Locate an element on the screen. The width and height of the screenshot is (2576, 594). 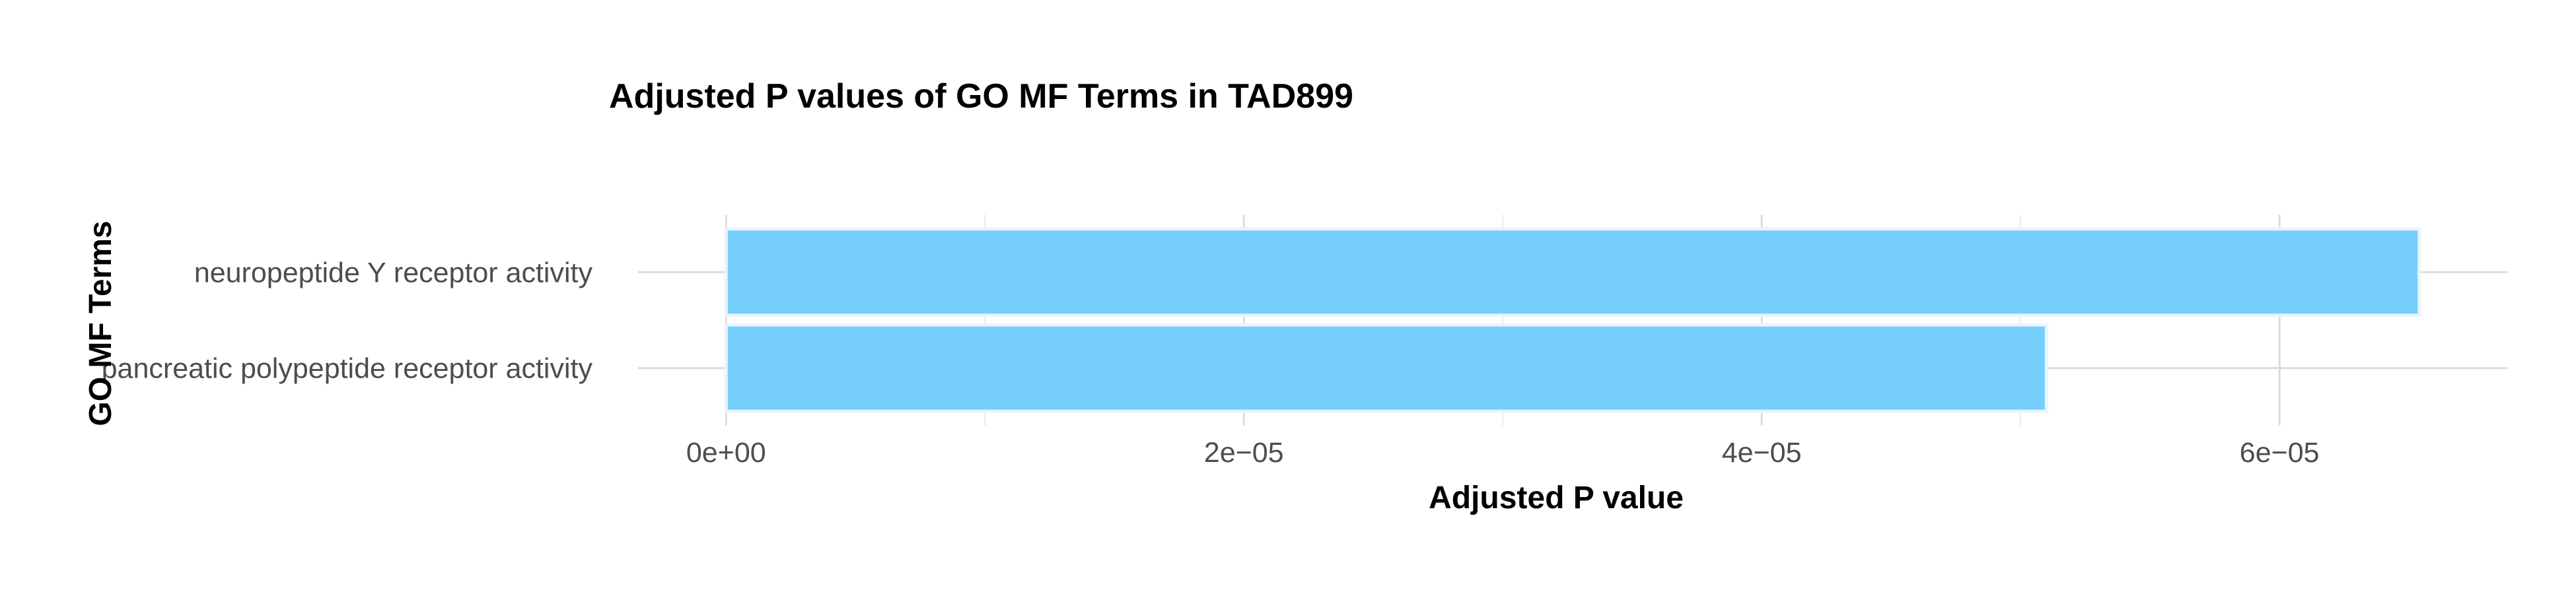
x-tick-label: 0e+00 is located at coordinates (726, 453).